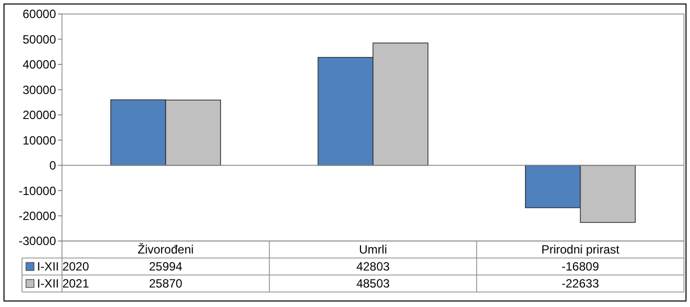 Image resolution: width=690 pixels, height=307 pixels. I want to click on x-tick-label: Živorođeni, so click(166, 249).